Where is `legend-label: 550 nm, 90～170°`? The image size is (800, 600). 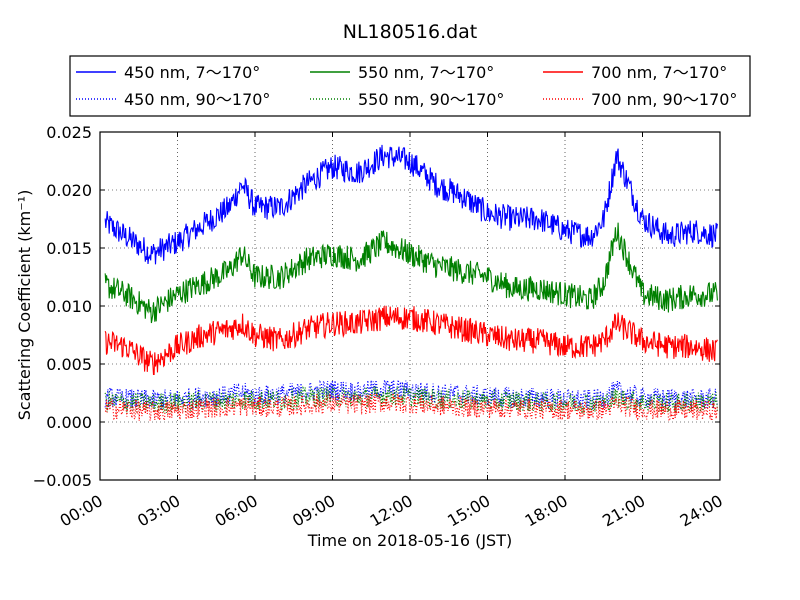 legend-label: 550 nm, 90～170° is located at coordinates (431, 99).